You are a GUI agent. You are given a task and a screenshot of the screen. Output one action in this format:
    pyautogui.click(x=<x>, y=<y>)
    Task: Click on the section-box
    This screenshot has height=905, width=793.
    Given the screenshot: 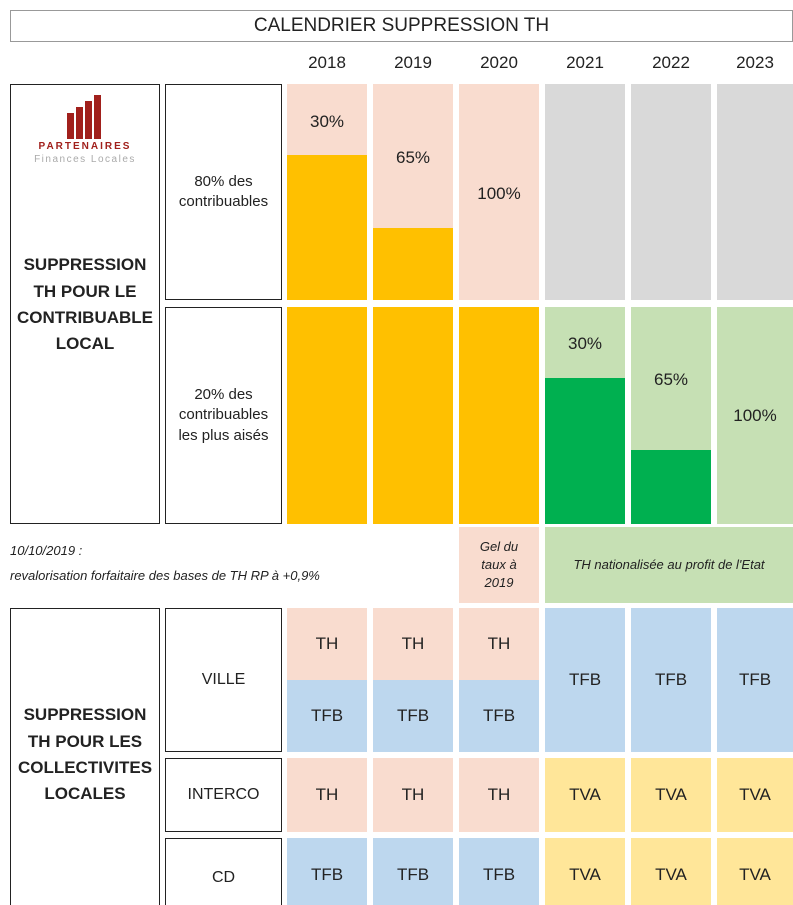 What is the action you would take?
    pyautogui.click(x=85, y=756)
    